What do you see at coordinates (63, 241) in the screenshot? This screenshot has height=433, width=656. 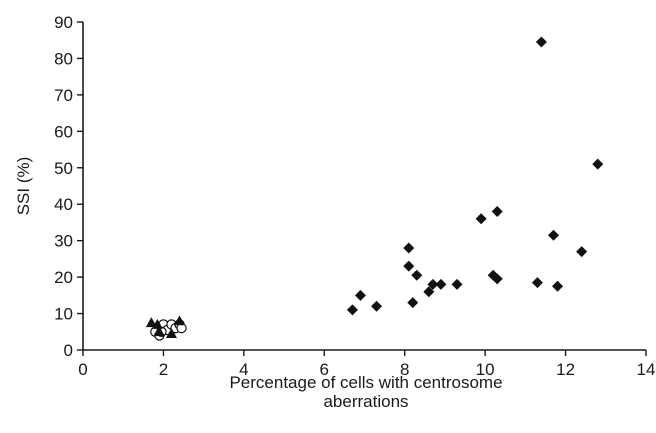 I see `y-tick-label: 30` at bounding box center [63, 241].